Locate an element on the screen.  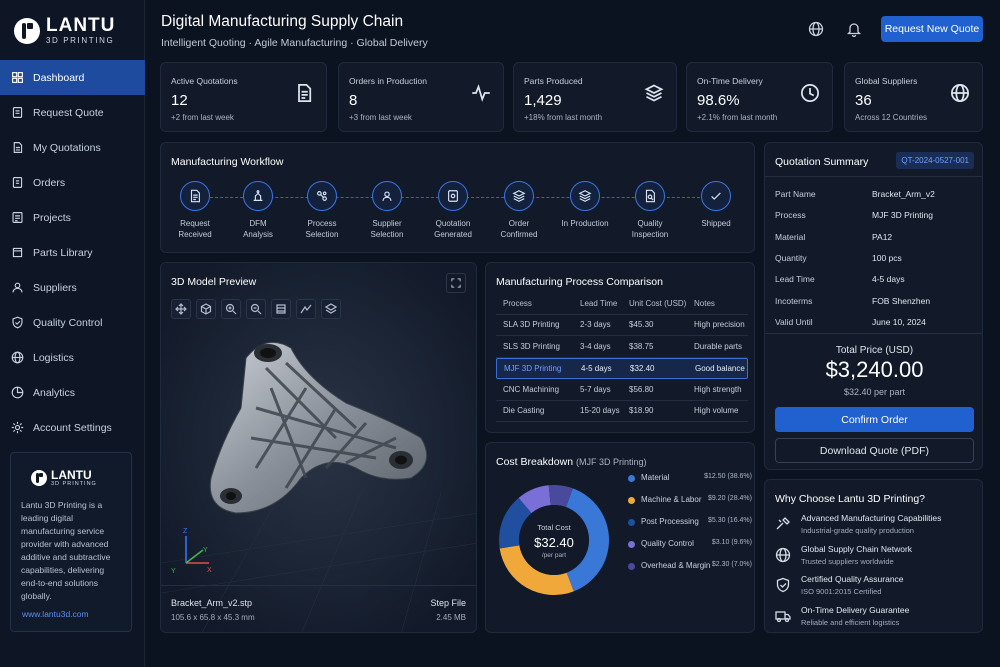
table-cell: 2-3 days is located at coordinates (595, 325).